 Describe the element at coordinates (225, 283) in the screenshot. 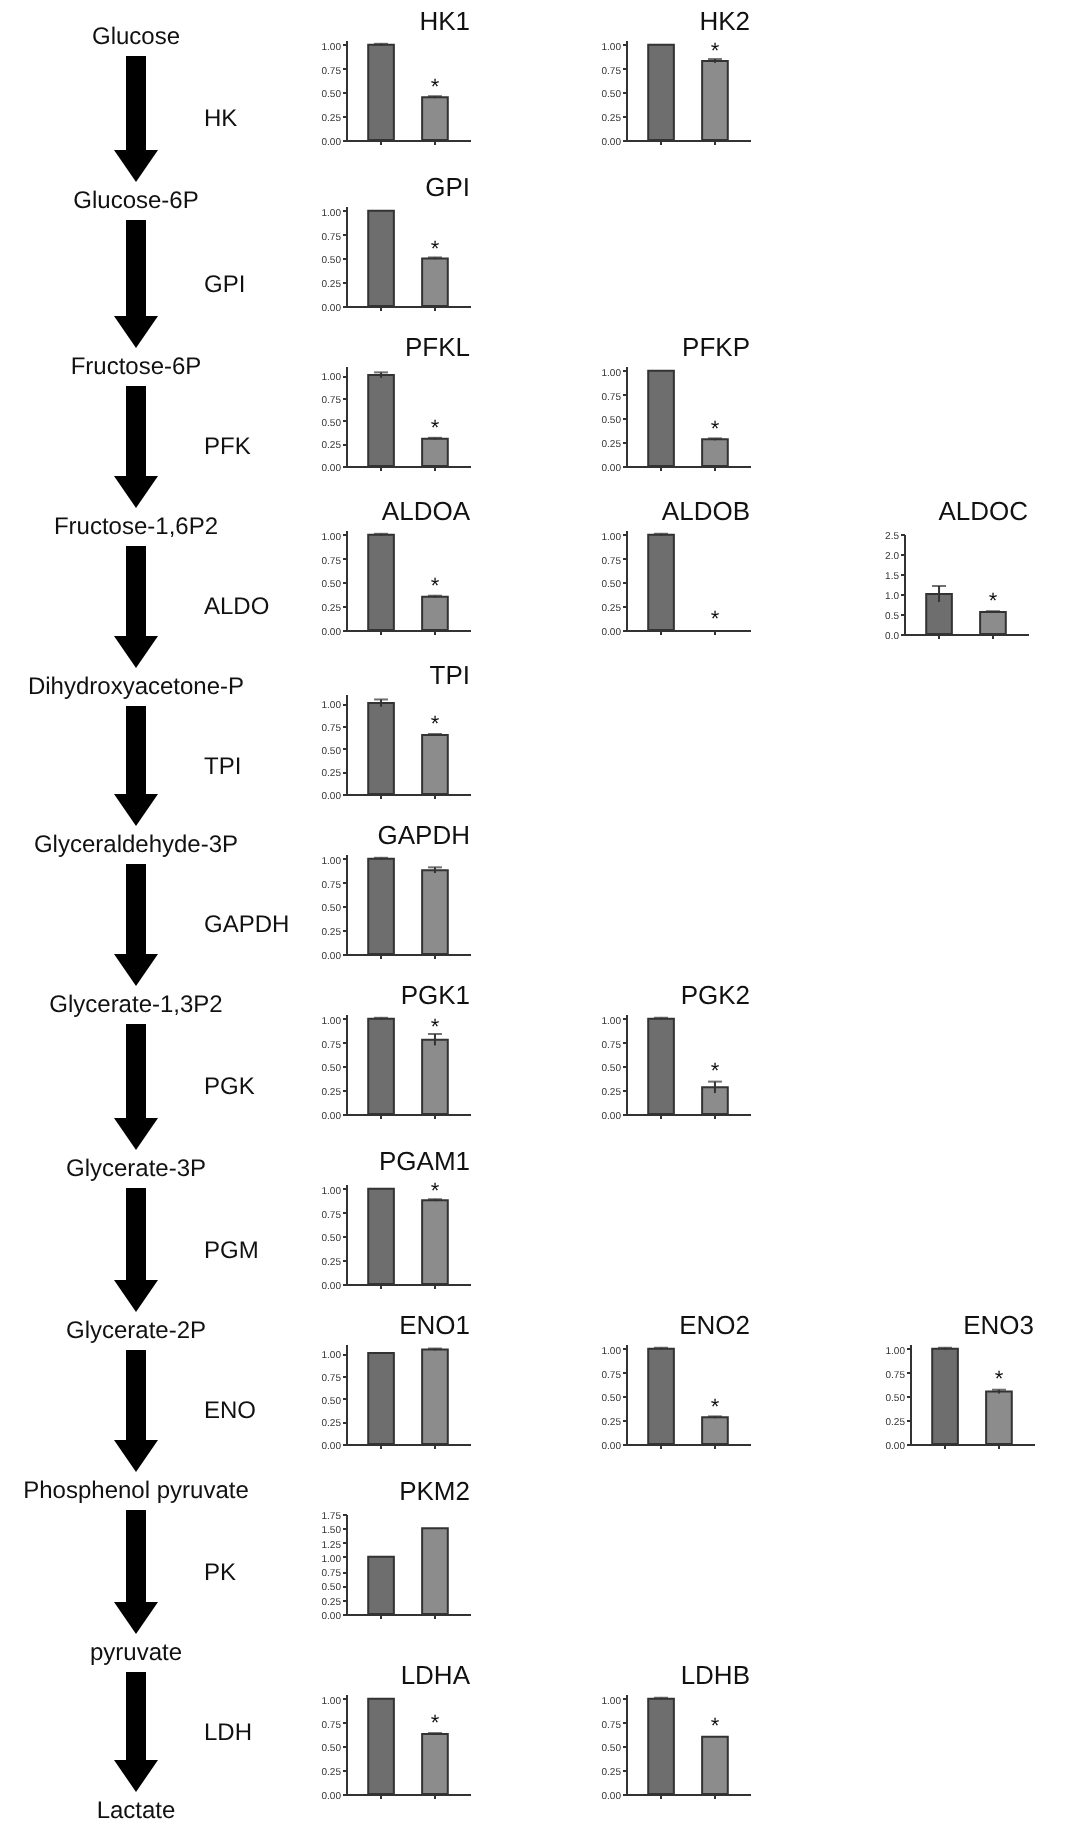

I see `text: GPI` at that location.